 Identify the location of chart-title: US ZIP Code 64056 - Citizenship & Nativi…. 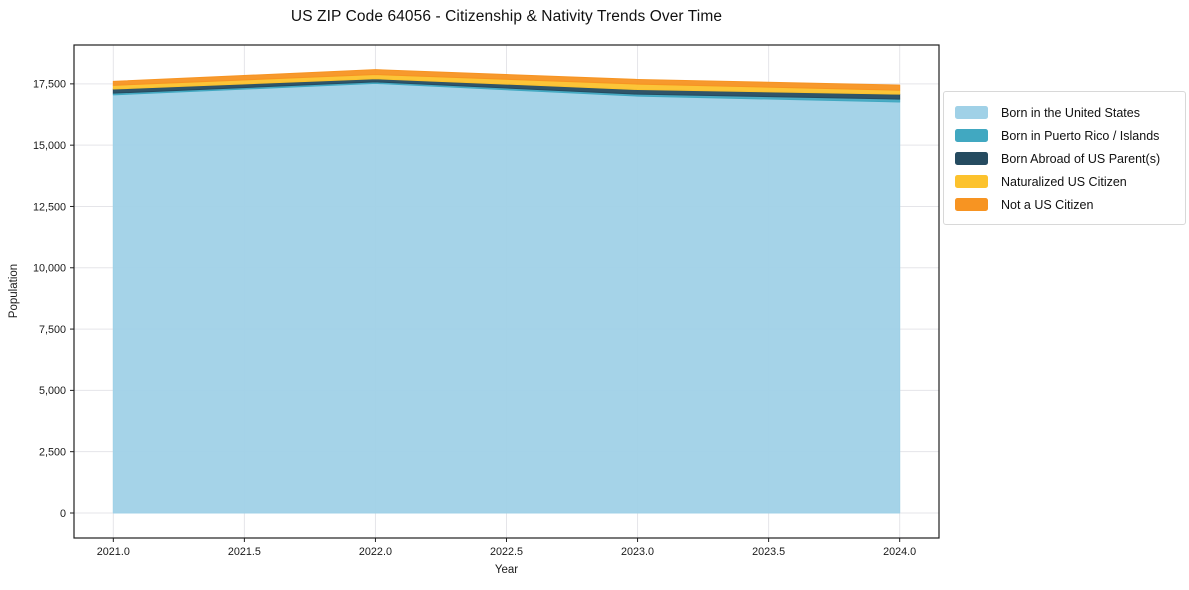
(506, 16).